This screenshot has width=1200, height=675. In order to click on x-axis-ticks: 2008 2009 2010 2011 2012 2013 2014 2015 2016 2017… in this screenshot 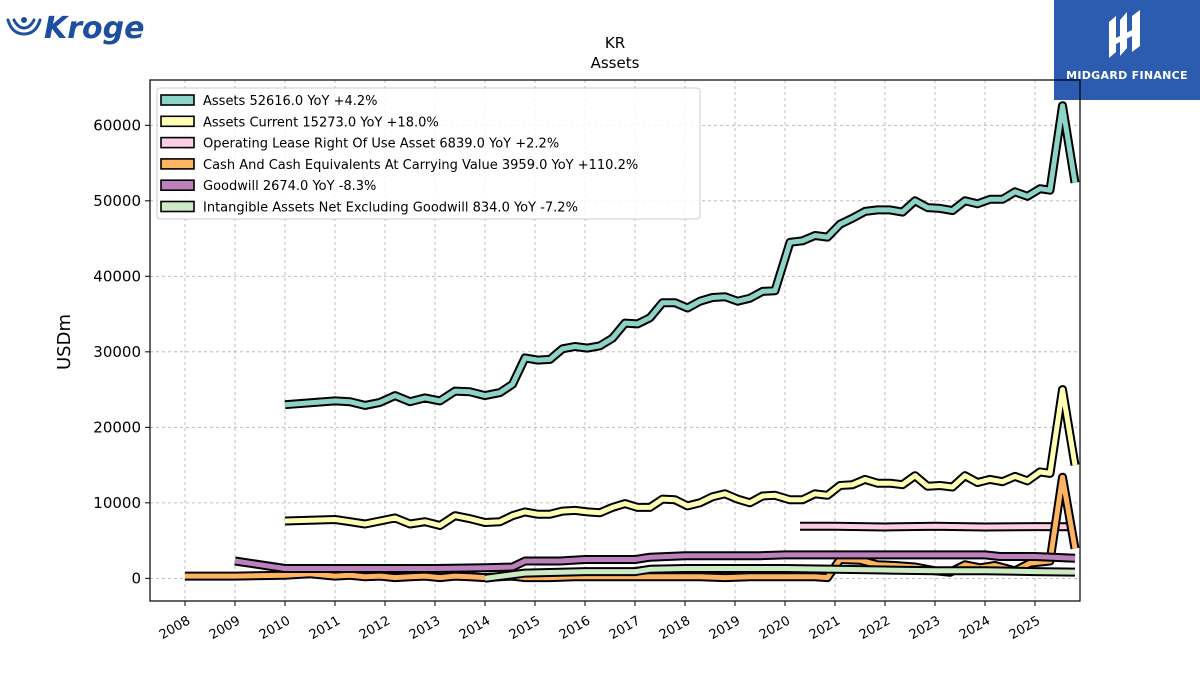, I will do `click(600, 622)`.